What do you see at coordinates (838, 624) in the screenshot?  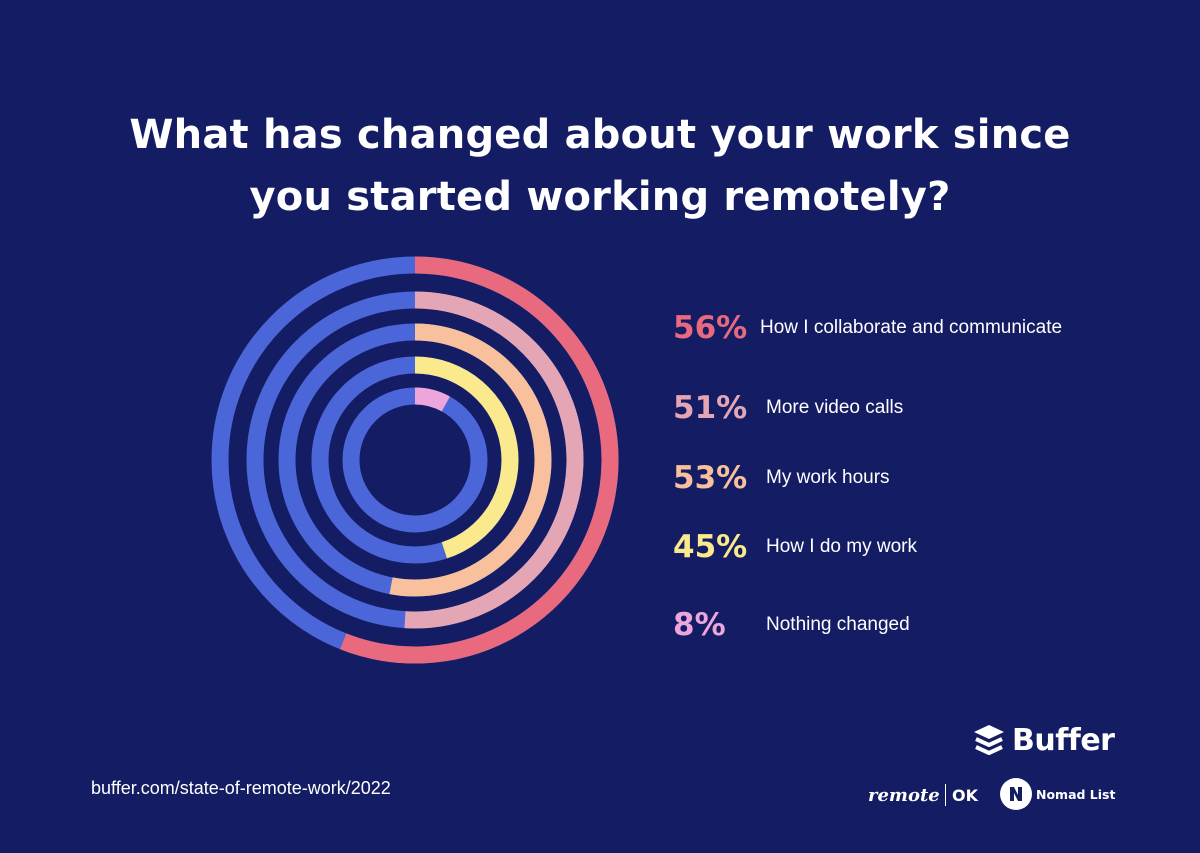 I see `legend-label: Nothing changed` at bounding box center [838, 624].